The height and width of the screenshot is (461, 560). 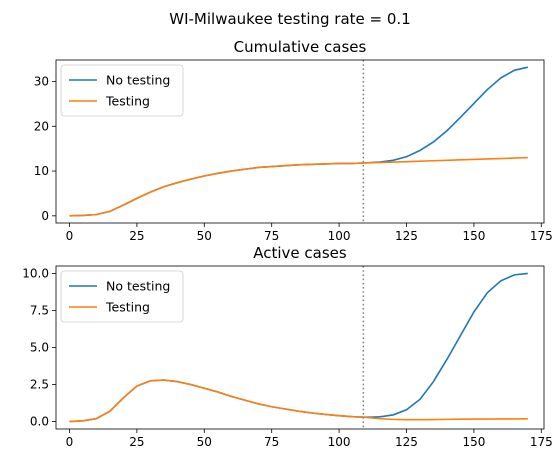 What do you see at coordinates (300, 47) in the screenshot?
I see `panel-title: Cumulative cases` at bounding box center [300, 47].